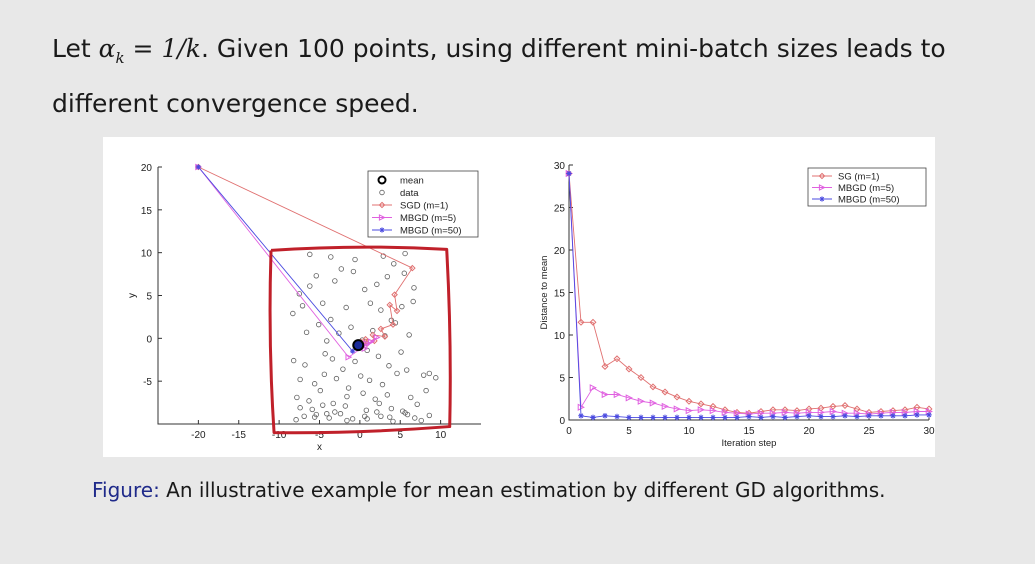 The image size is (1035, 564). What do you see at coordinates (689, 431) in the screenshot?
I see `x-tick-label: 10` at bounding box center [689, 431].